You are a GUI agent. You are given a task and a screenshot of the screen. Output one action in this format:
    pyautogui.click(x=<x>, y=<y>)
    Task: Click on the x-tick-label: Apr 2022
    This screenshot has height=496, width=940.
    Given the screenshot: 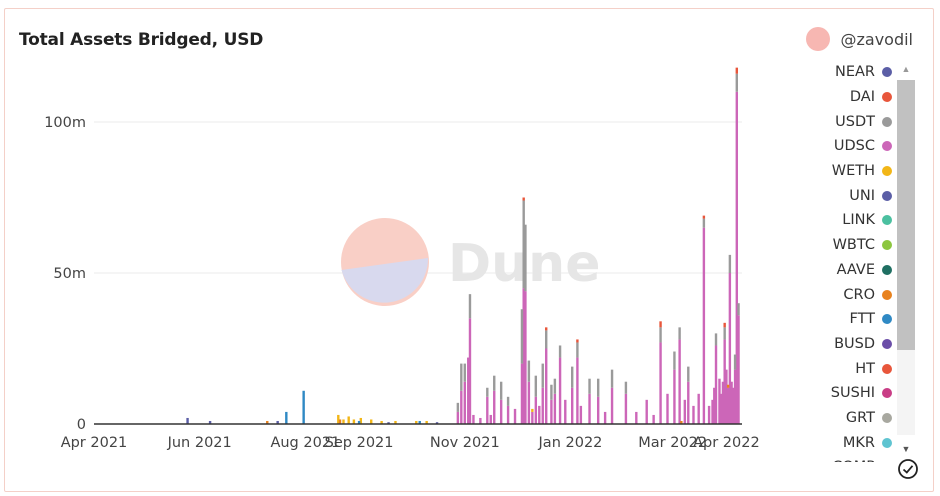 What is the action you would take?
    pyautogui.click(x=726, y=443)
    